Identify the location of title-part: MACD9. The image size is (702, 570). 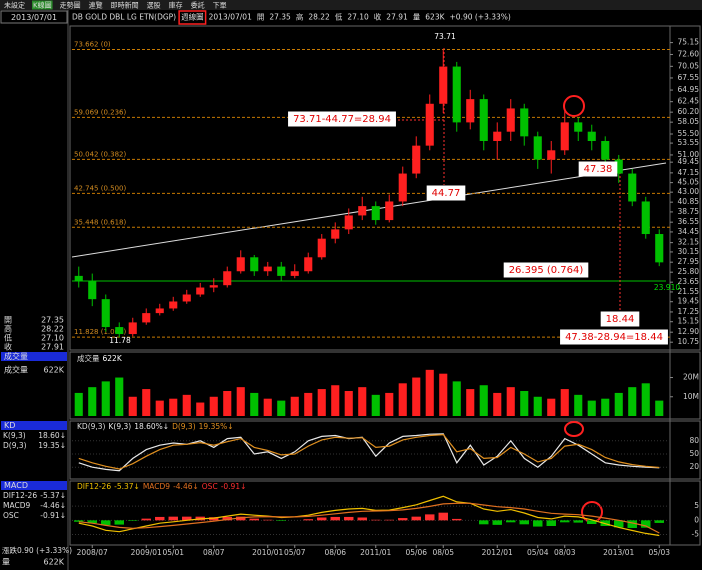
(156, 486).